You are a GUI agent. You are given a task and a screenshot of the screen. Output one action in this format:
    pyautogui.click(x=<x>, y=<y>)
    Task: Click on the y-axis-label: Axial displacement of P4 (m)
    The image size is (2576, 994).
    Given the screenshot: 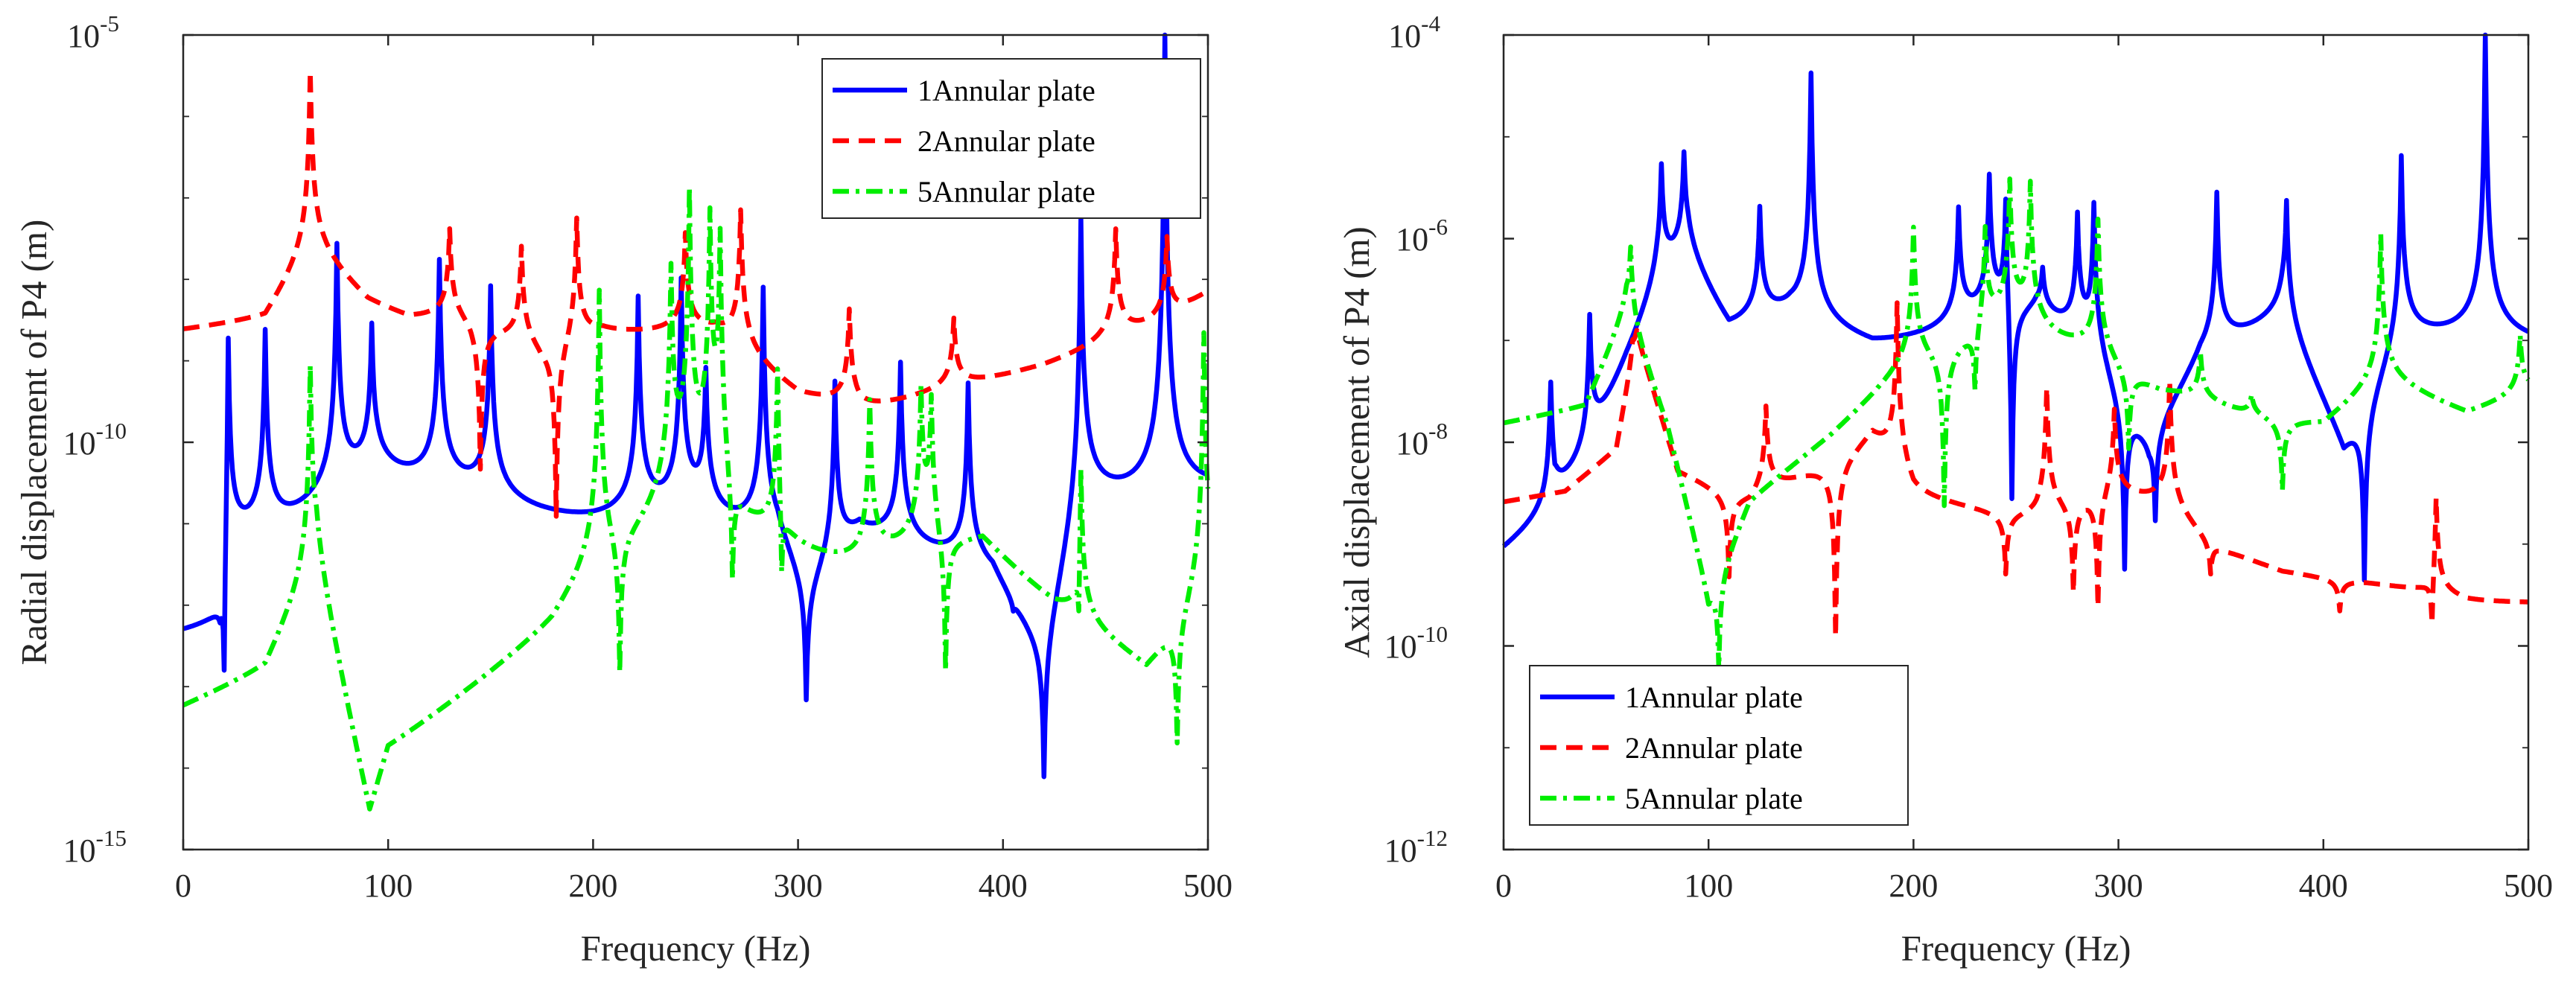 What is the action you would take?
    pyautogui.click(x=1356, y=442)
    